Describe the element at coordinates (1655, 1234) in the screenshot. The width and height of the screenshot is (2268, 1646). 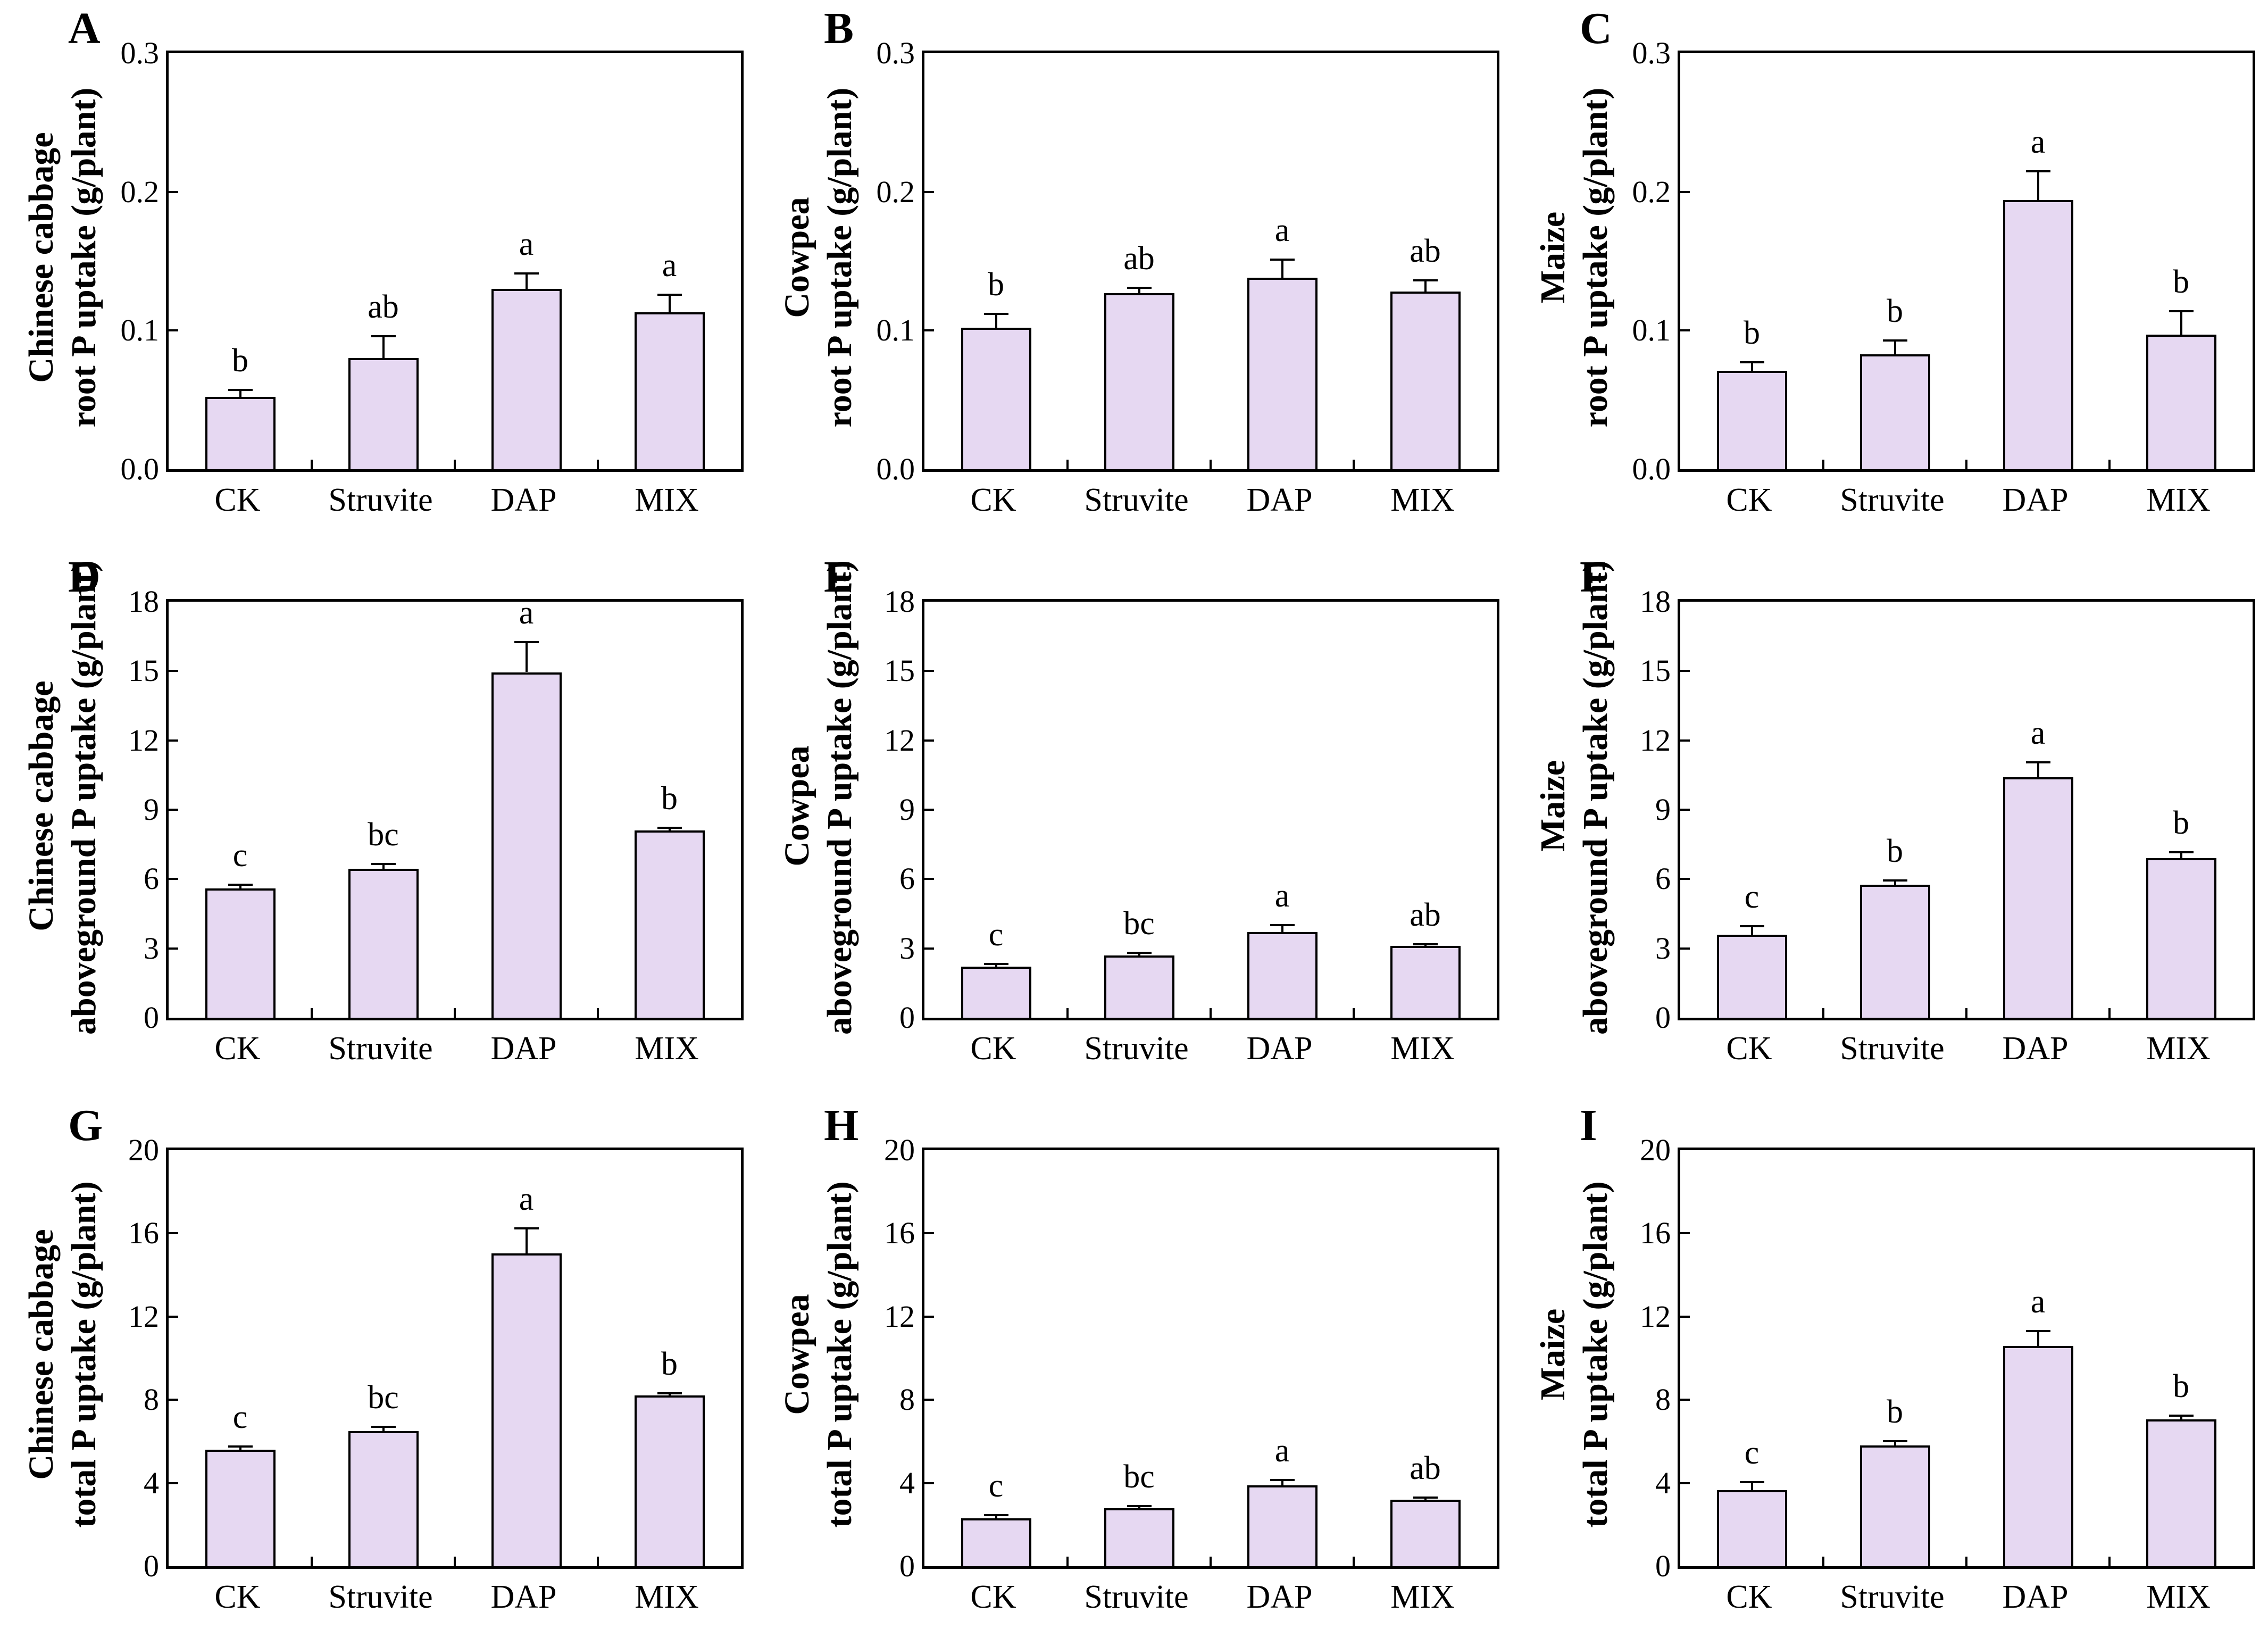
I see `y-tick-label: 16` at that location.